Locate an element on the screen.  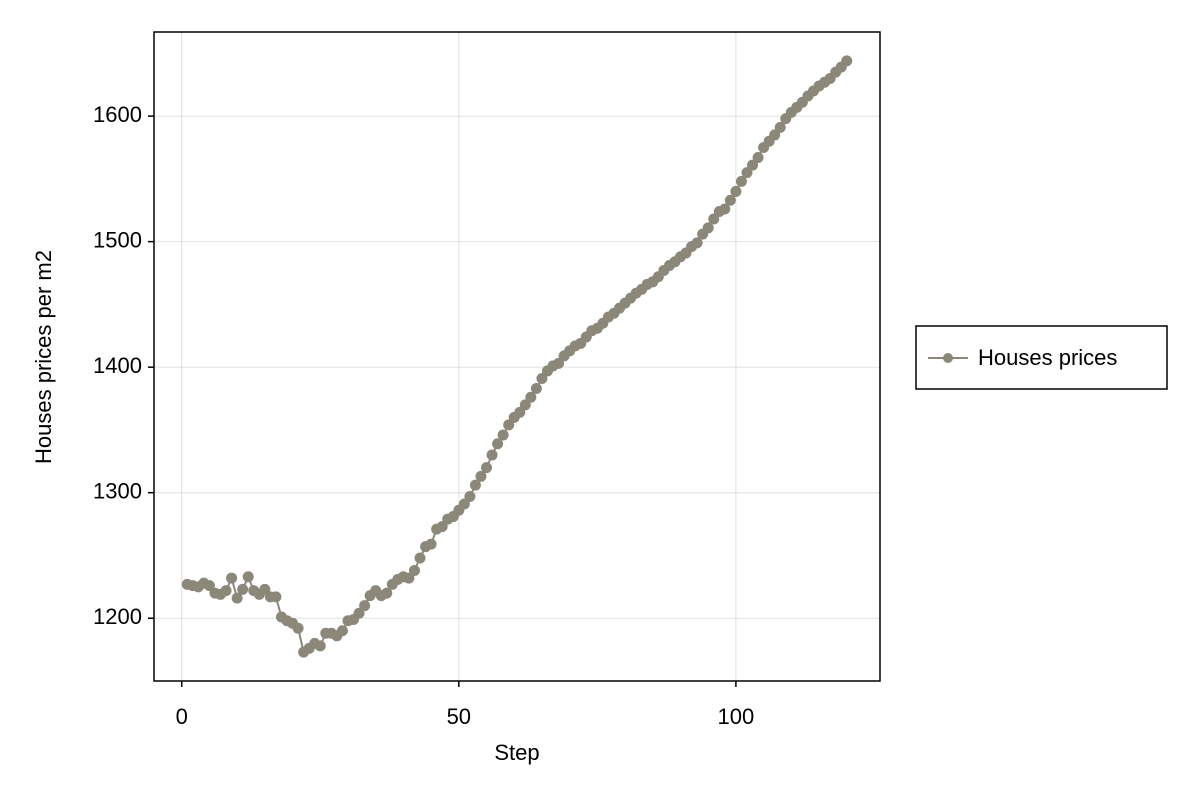
x-axis-label: Step is located at coordinates (516, 752).